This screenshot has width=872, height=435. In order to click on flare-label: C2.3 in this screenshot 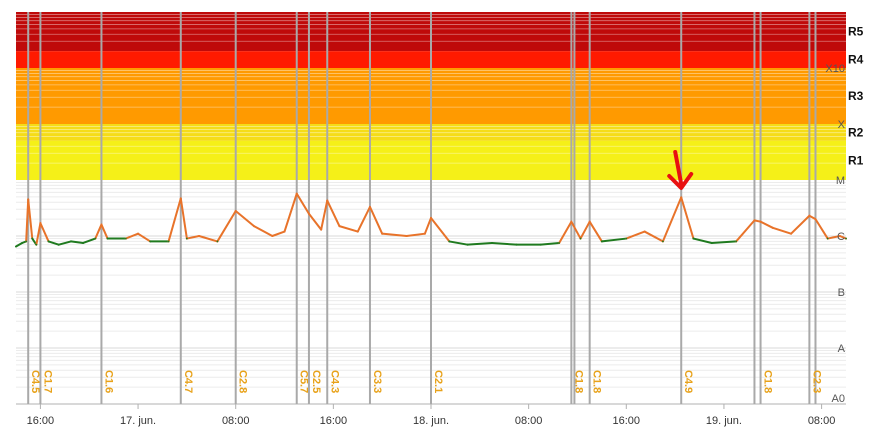, I will do `click(816, 381)`.